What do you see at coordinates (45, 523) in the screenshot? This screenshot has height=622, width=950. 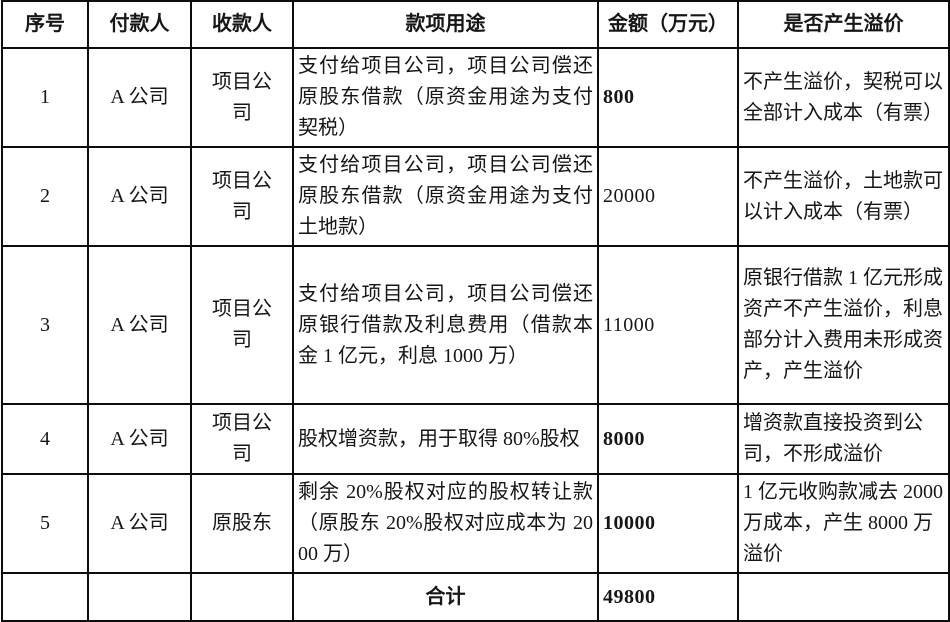 I see `cell-serial: 5` at bounding box center [45, 523].